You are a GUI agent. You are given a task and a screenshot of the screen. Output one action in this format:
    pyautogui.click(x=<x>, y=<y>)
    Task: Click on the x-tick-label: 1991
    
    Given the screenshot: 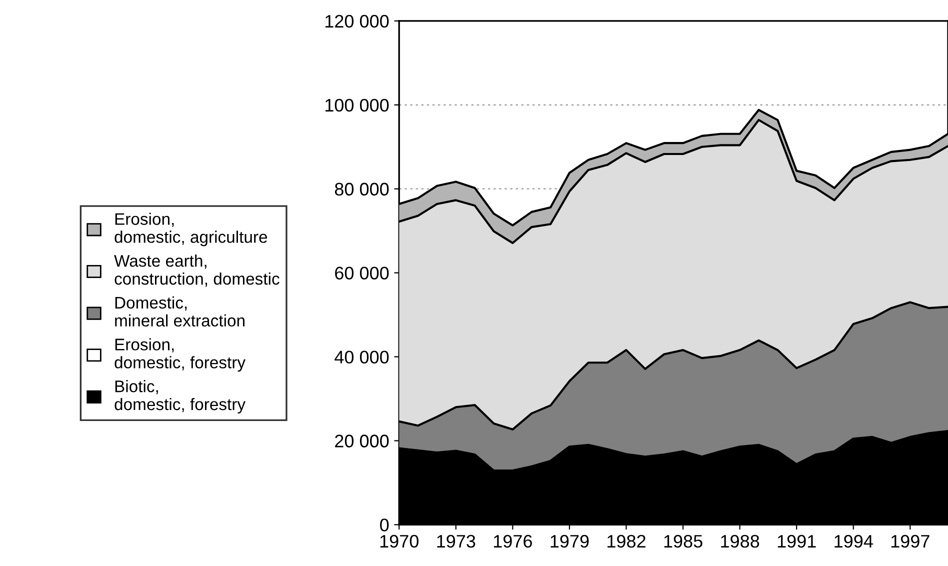 What is the action you would take?
    pyautogui.click(x=797, y=541)
    